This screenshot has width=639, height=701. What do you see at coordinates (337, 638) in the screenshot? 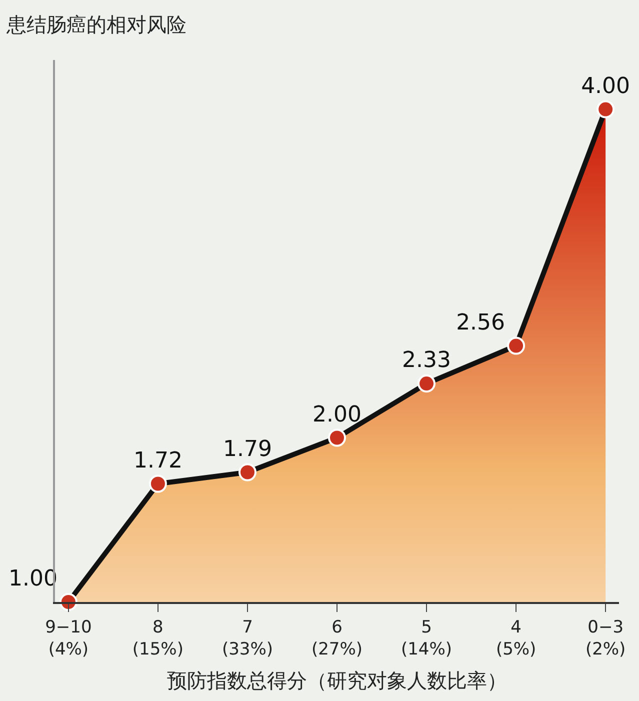
I see `x-tick-label: 6 (27%)` at bounding box center [337, 638].